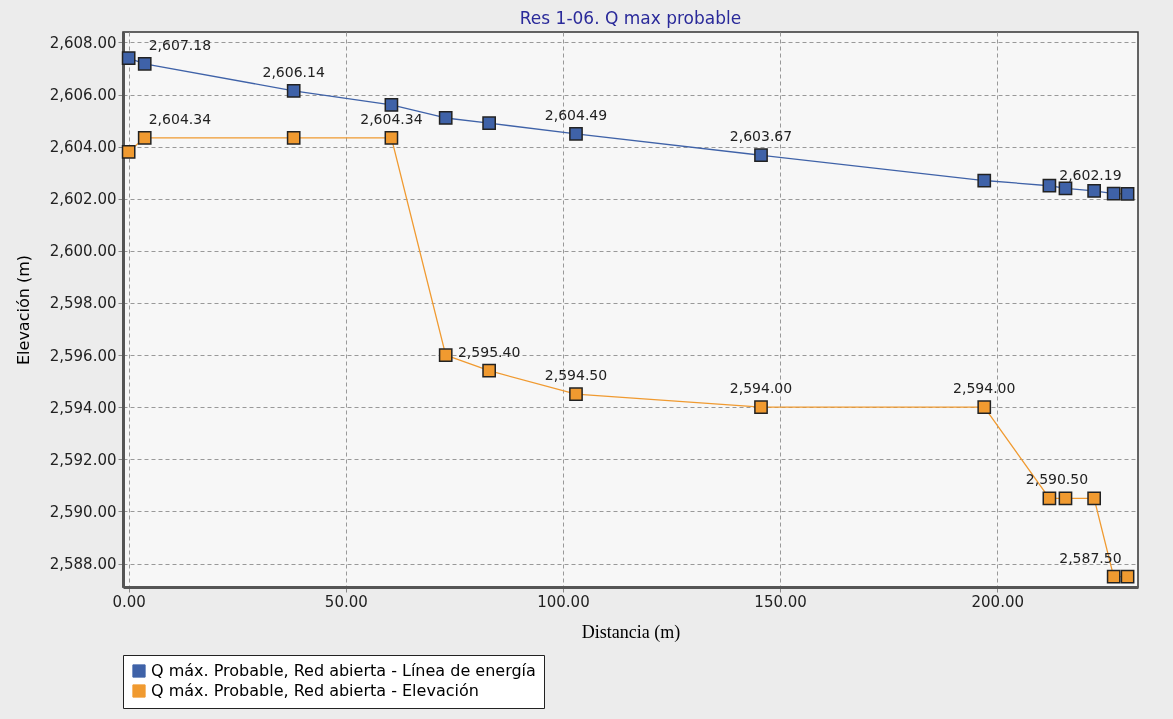 This screenshot has width=1173, height=719. I want to click on chart-title: Res 1-06. Q max probable, so click(630, 18).